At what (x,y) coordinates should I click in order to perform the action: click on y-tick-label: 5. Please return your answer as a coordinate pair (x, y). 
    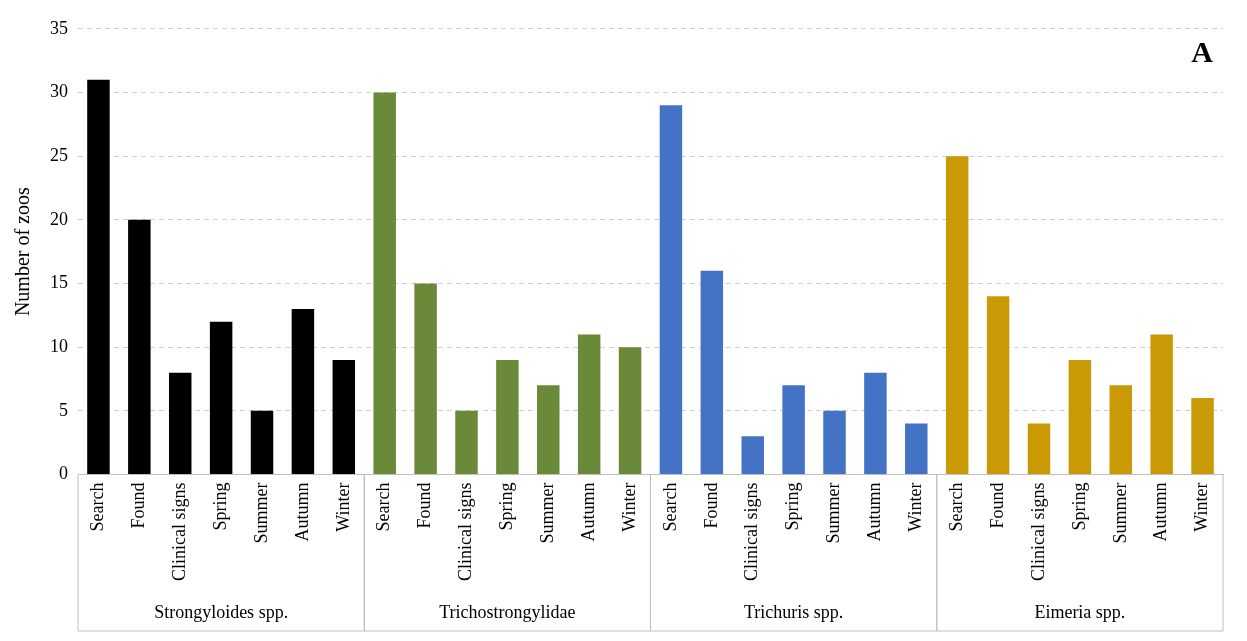
    Looking at the image, I should click on (63, 409).